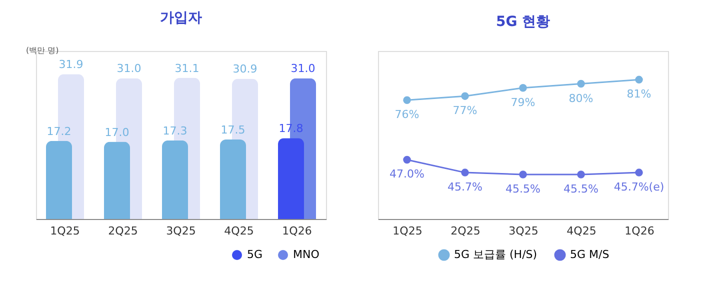 Image resolution: width=720 pixels, height=308 pixels. Describe the element at coordinates (590, 254) in the screenshot. I see `legend-label: 5G M/S` at that location.